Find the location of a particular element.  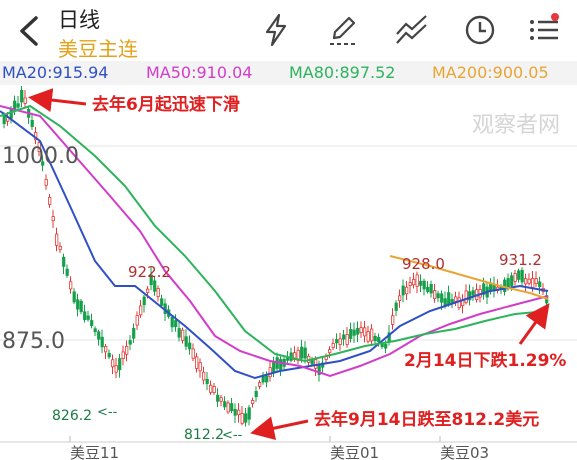

menu-button is located at coordinates (544, 30).